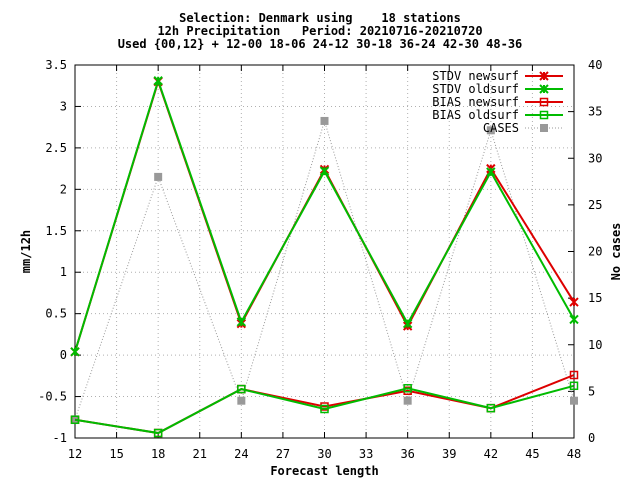 This screenshot has width=640, height=480. I want to click on series-line-bias-oldsurf, so click(324, 409).